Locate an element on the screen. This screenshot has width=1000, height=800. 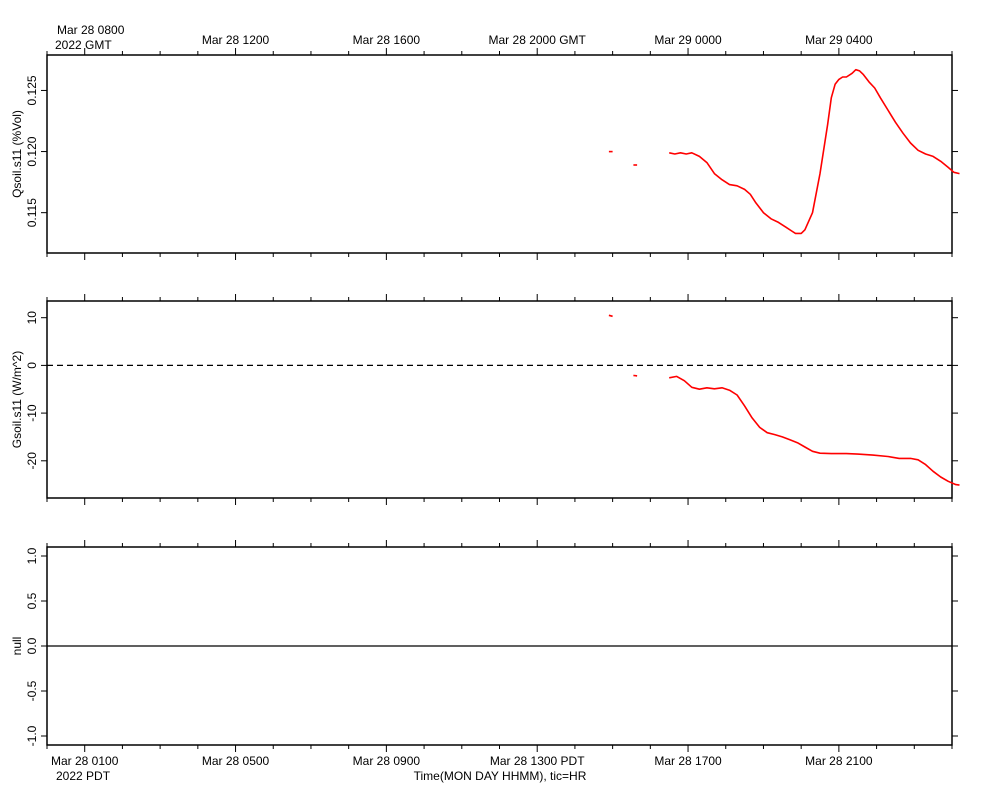
gmt-tick-label: Mar 28 1600 is located at coordinates (387, 40).